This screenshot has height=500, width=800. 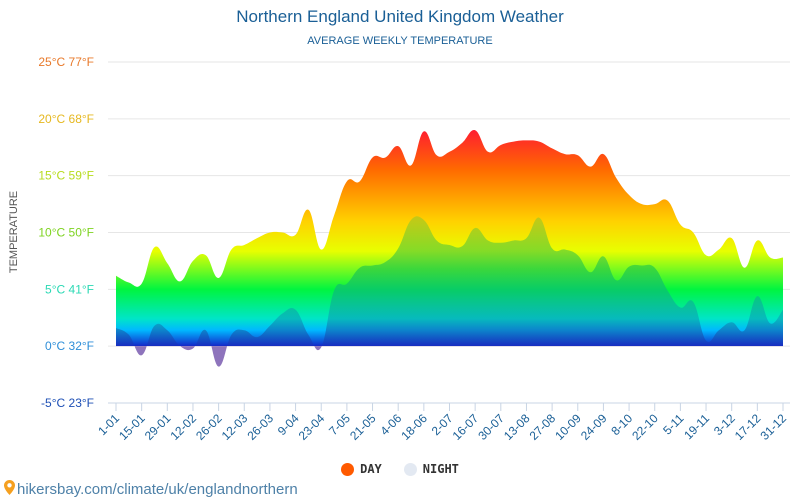 What do you see at coordinates (431, 469) in the screenshot?
I see `legend-item-night: NIGHT` at bounding box center [431, 469].